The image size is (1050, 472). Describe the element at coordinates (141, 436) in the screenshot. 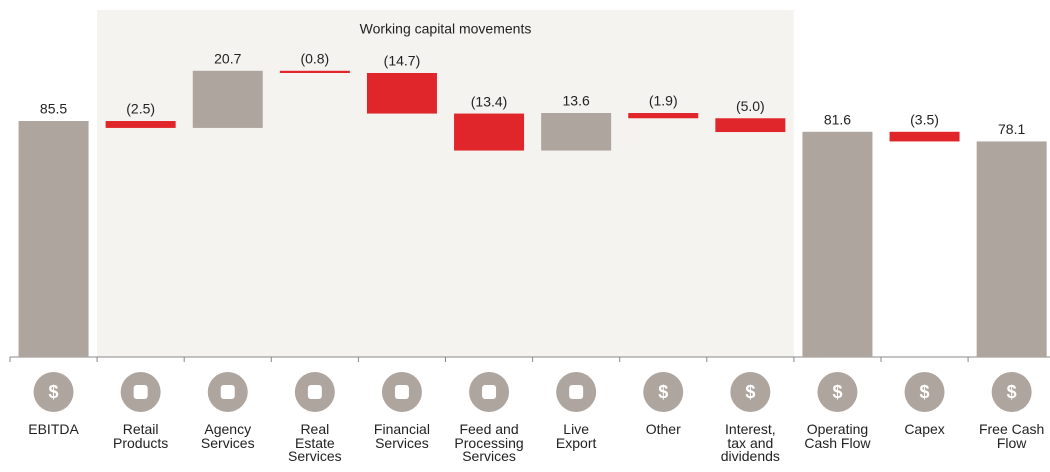

I see `x-tick-label: Retail Products` at that location.